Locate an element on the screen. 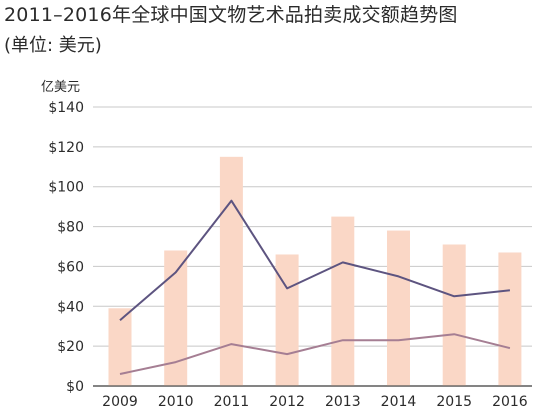  y-tick-label-120: $120 is located at coordinates (66, 148).